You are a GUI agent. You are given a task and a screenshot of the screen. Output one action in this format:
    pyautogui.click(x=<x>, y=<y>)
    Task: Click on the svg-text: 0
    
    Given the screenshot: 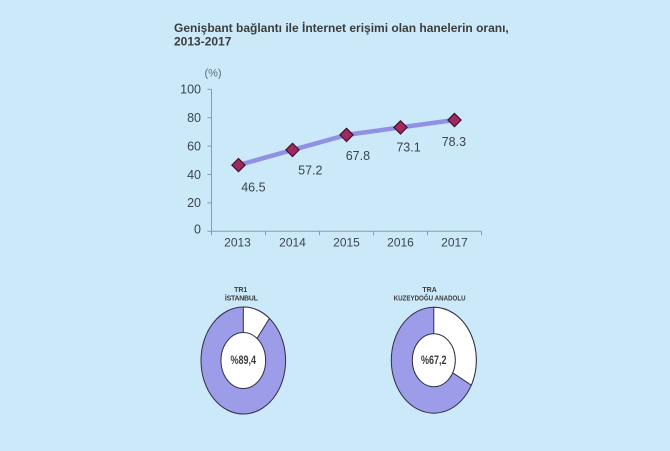 What is the action you would take?
    pyautogui.click(x=197, y=230)
    